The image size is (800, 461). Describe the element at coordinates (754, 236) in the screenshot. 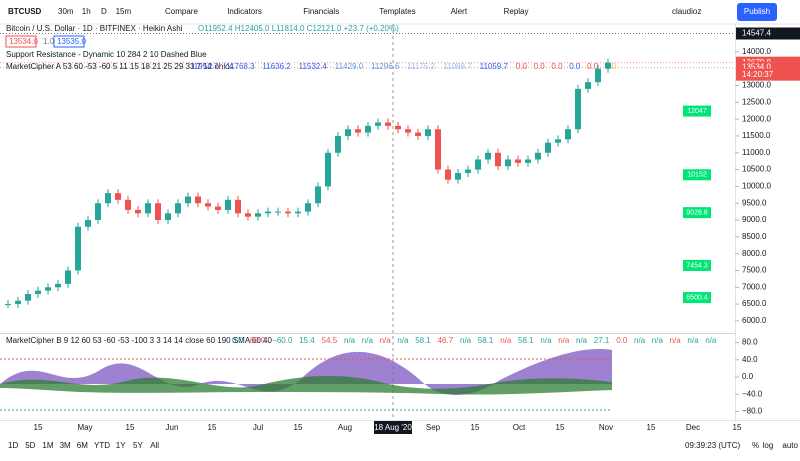

I see `y-tick-label: 8500.0` at that location.